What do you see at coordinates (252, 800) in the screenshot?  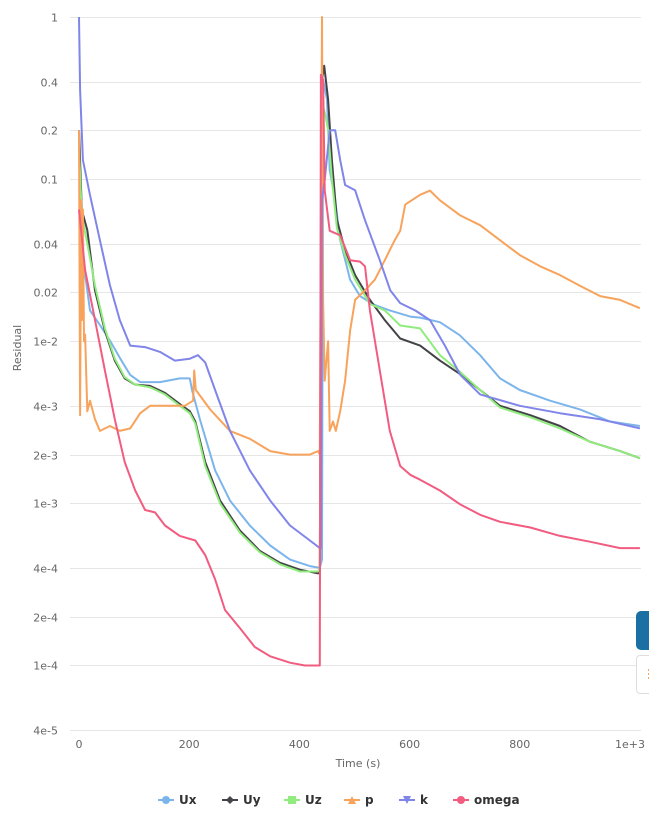 I see `legend-label: Uy` at bounding box center [252, 800].